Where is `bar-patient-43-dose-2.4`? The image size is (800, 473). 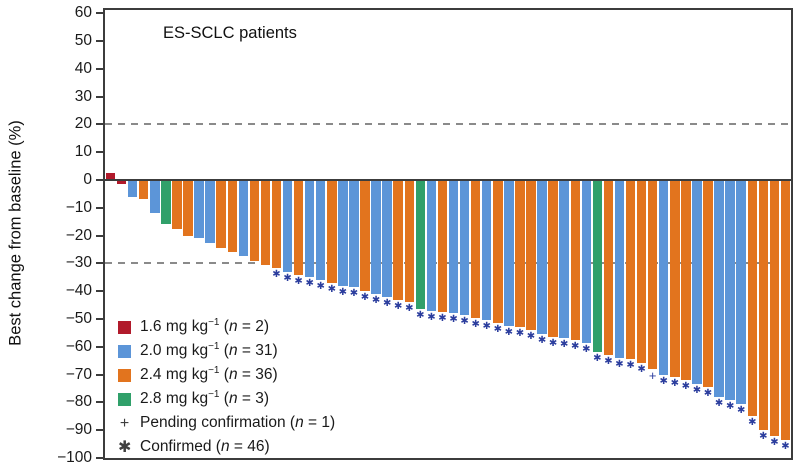
bar-patient-43-dose-2.4 is located at coordinates (575, 260).